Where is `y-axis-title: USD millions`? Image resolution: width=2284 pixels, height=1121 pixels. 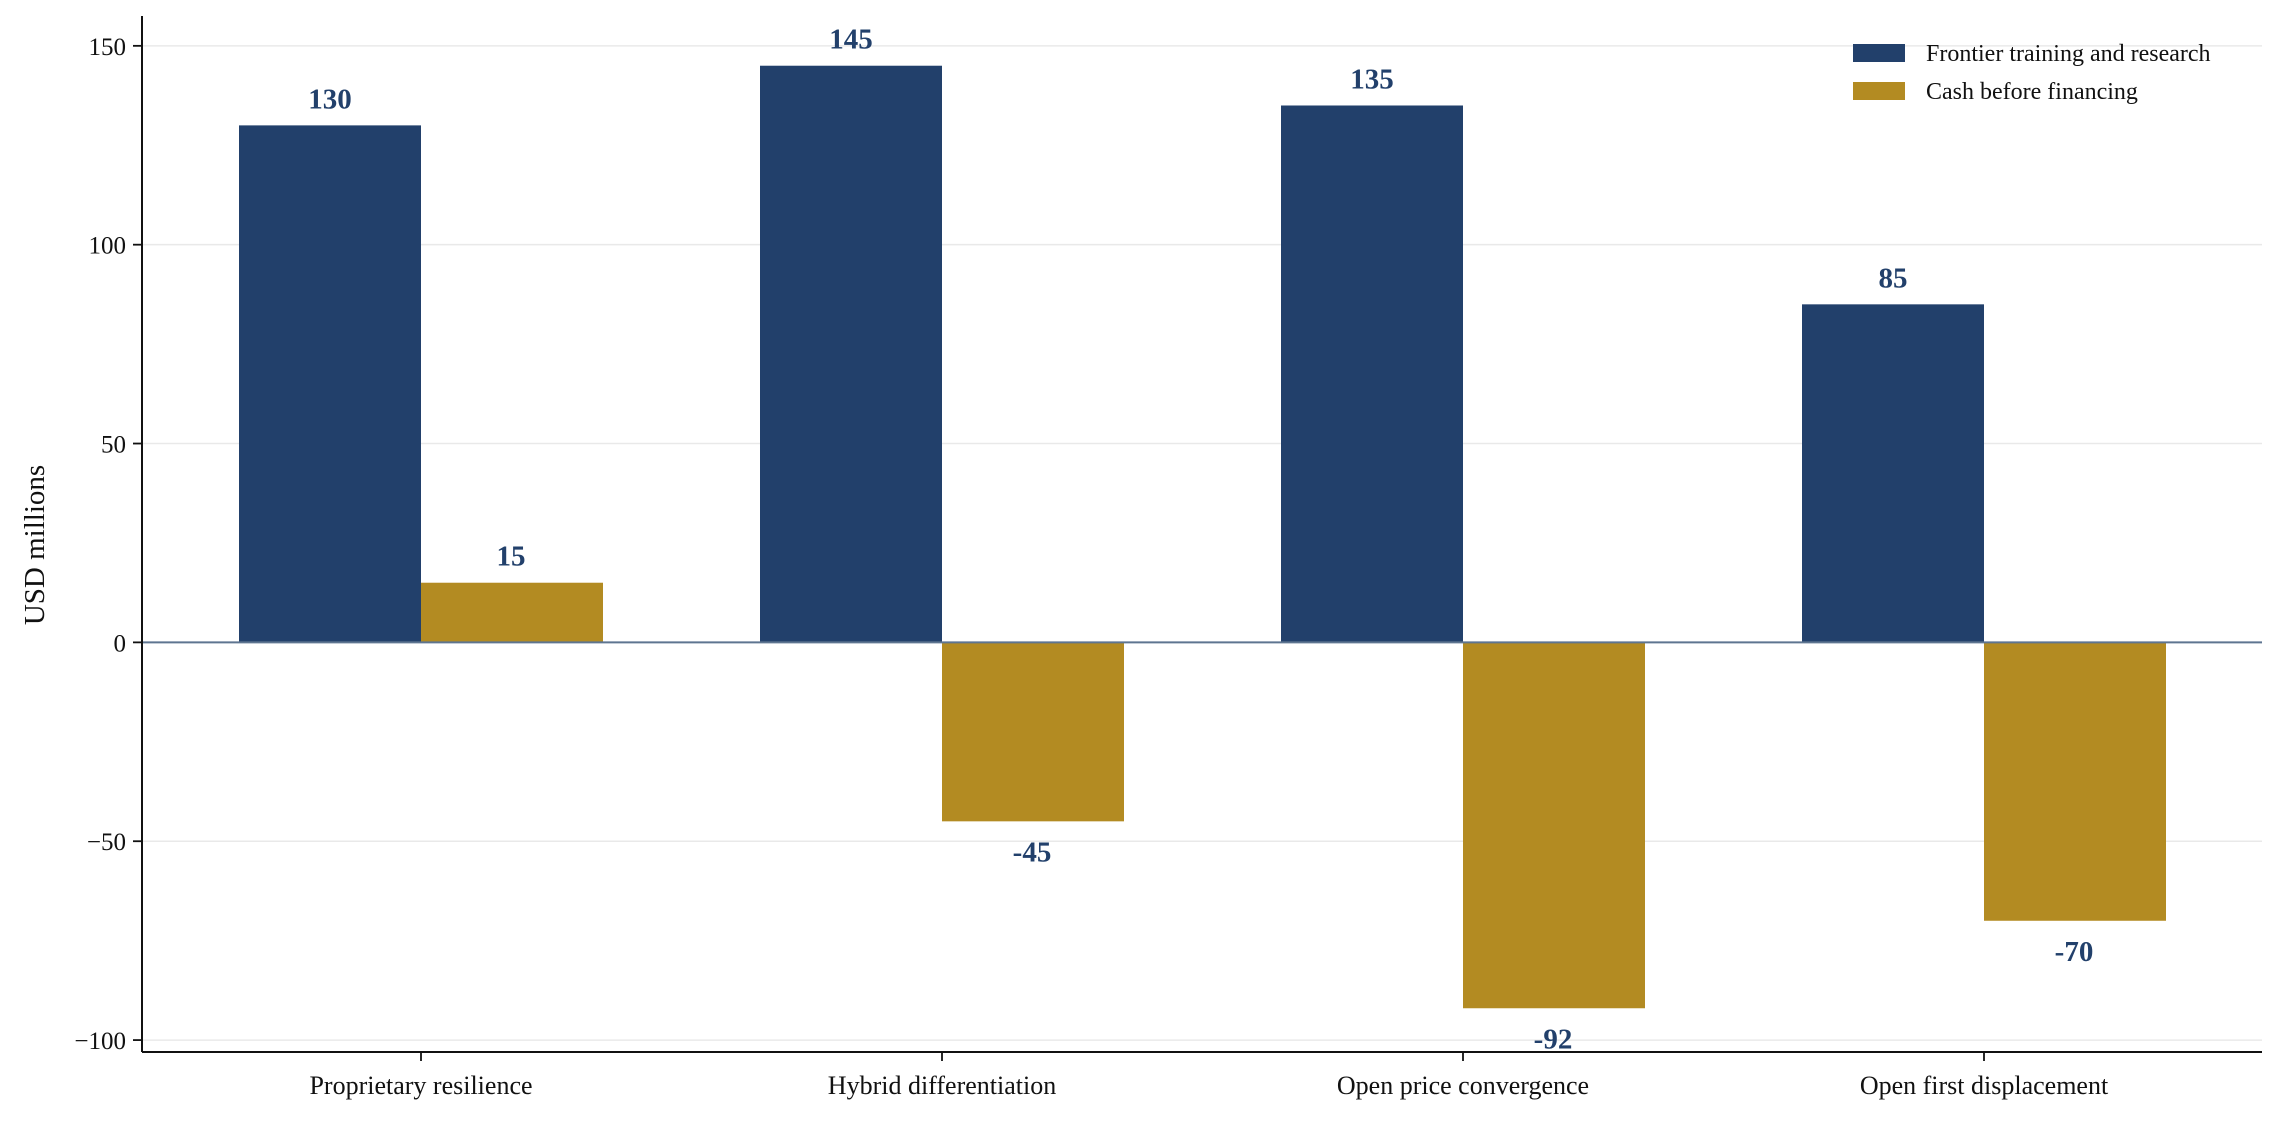
y-axis-title: USD millions is located at coordinates (35, 545).